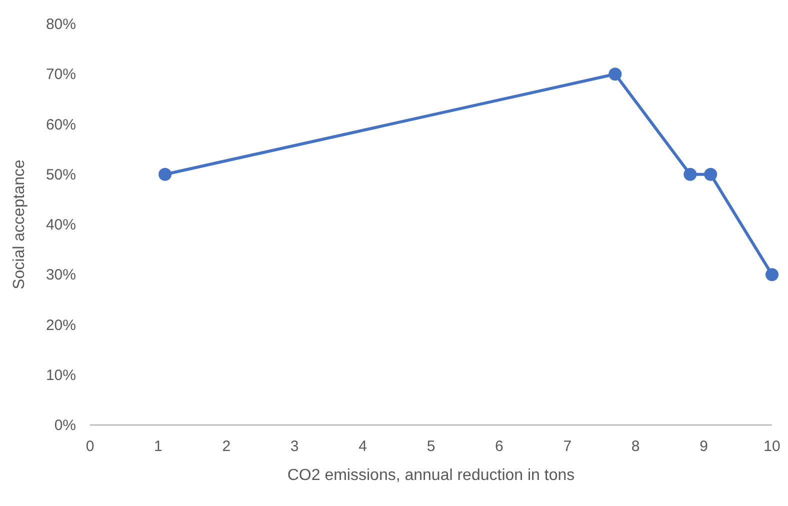 The height and width of the screenshot is (506, 788). I want to click on x-tick-label: 9, so click(704, 446).